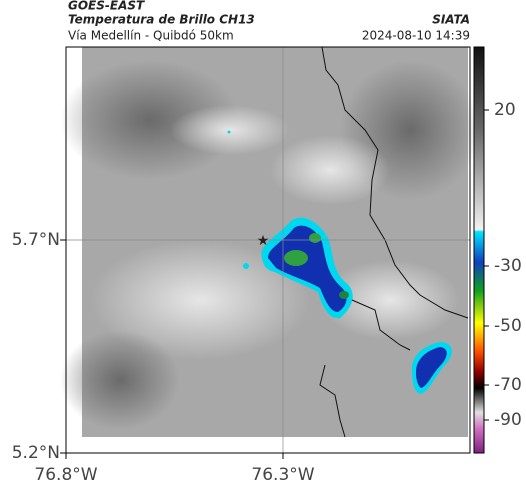  What do you see at coordinates (65, 475) in the screenshot?
I see `lon-tick-label: 76.8°W` at bounding box center [65, 475].